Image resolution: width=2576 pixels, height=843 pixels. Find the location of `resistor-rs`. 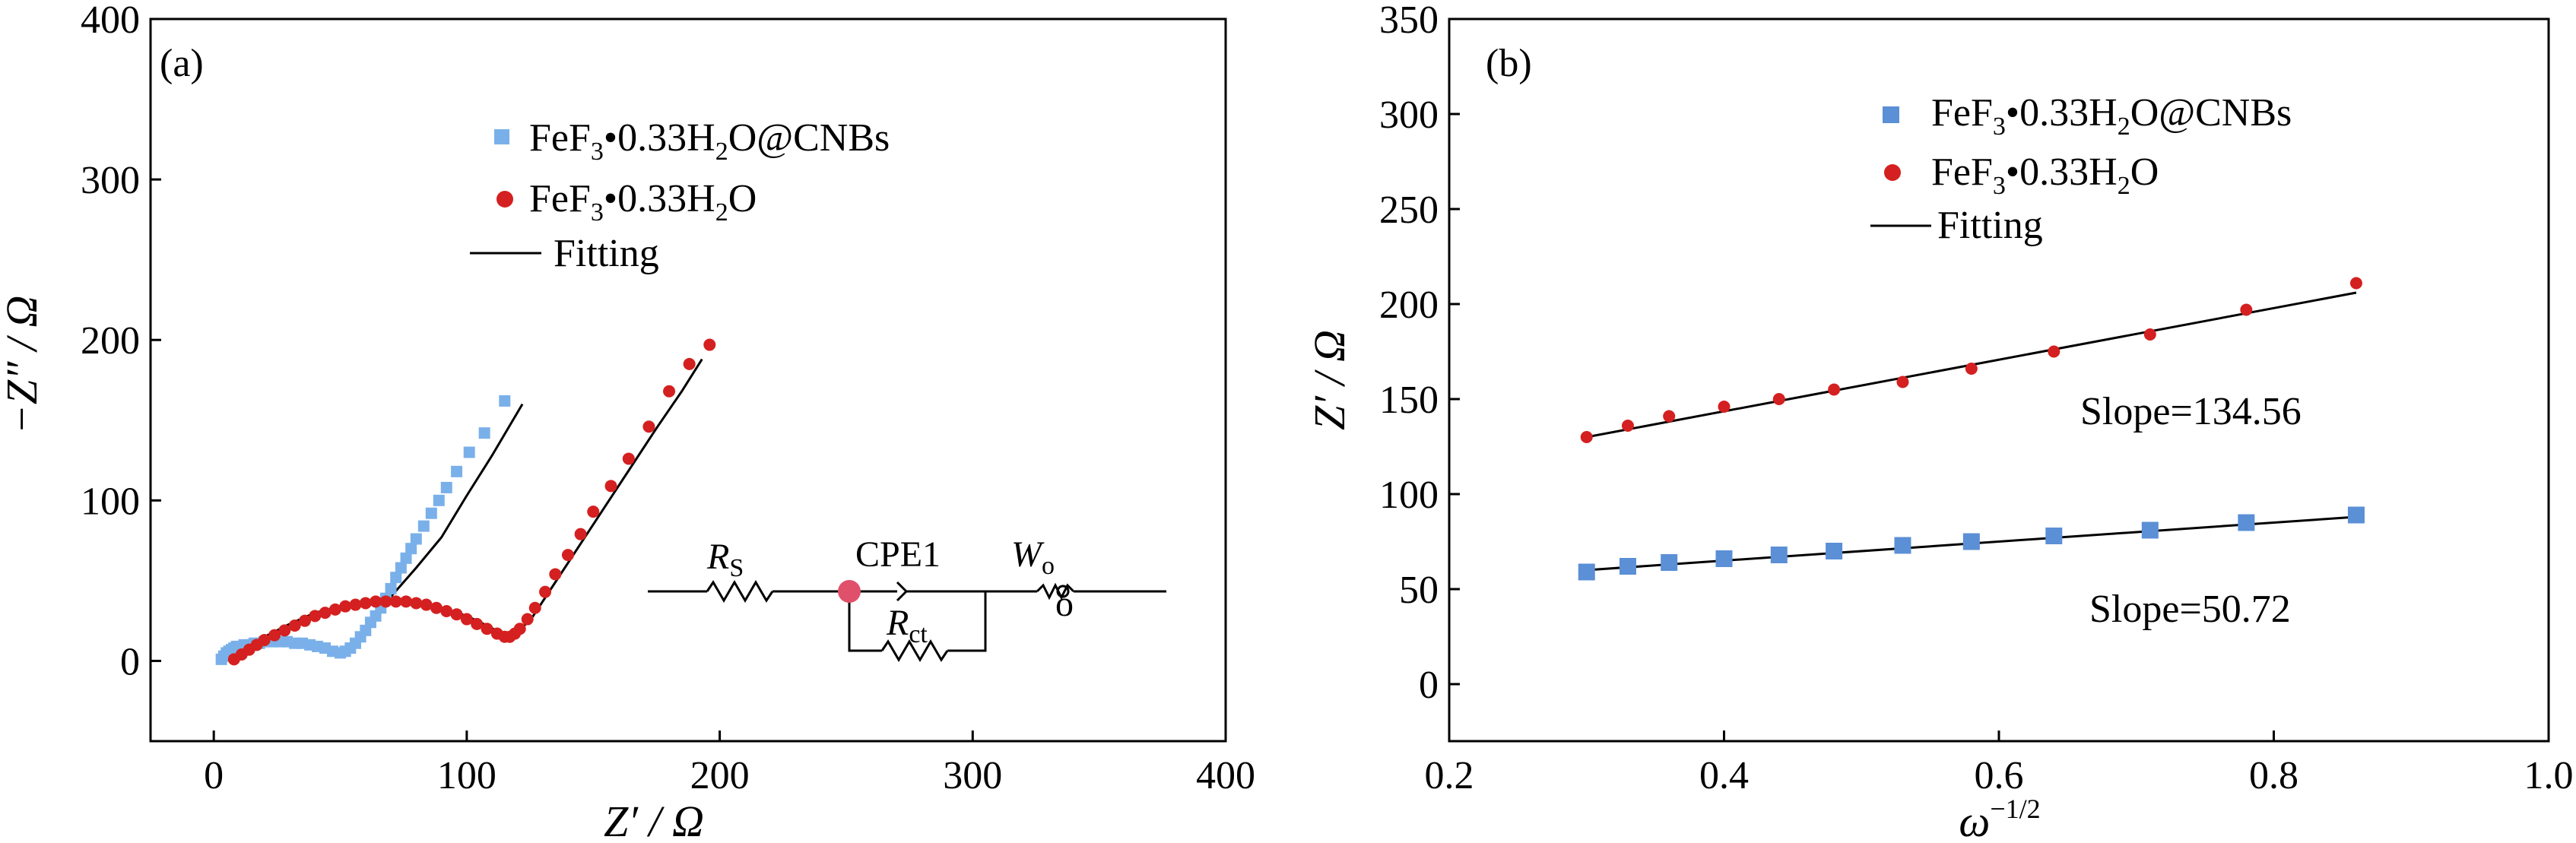

resistor-rs is located at coordinates (740, 591).